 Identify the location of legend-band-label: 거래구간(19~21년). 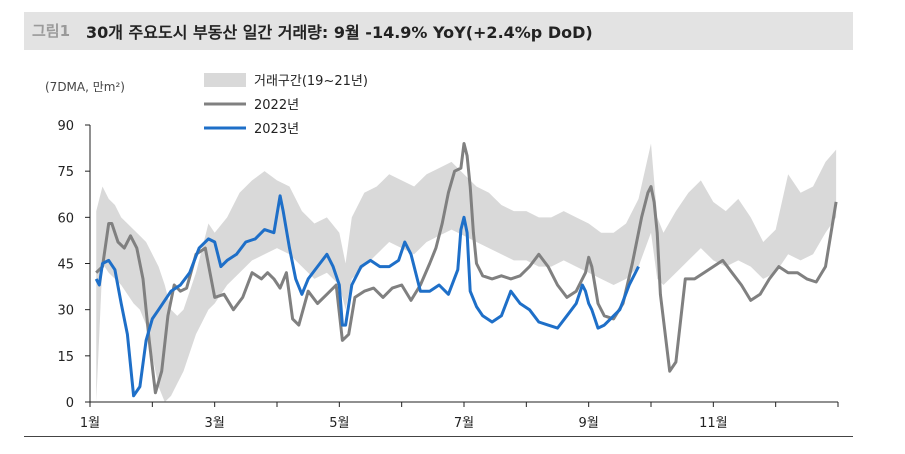
(311, 81).